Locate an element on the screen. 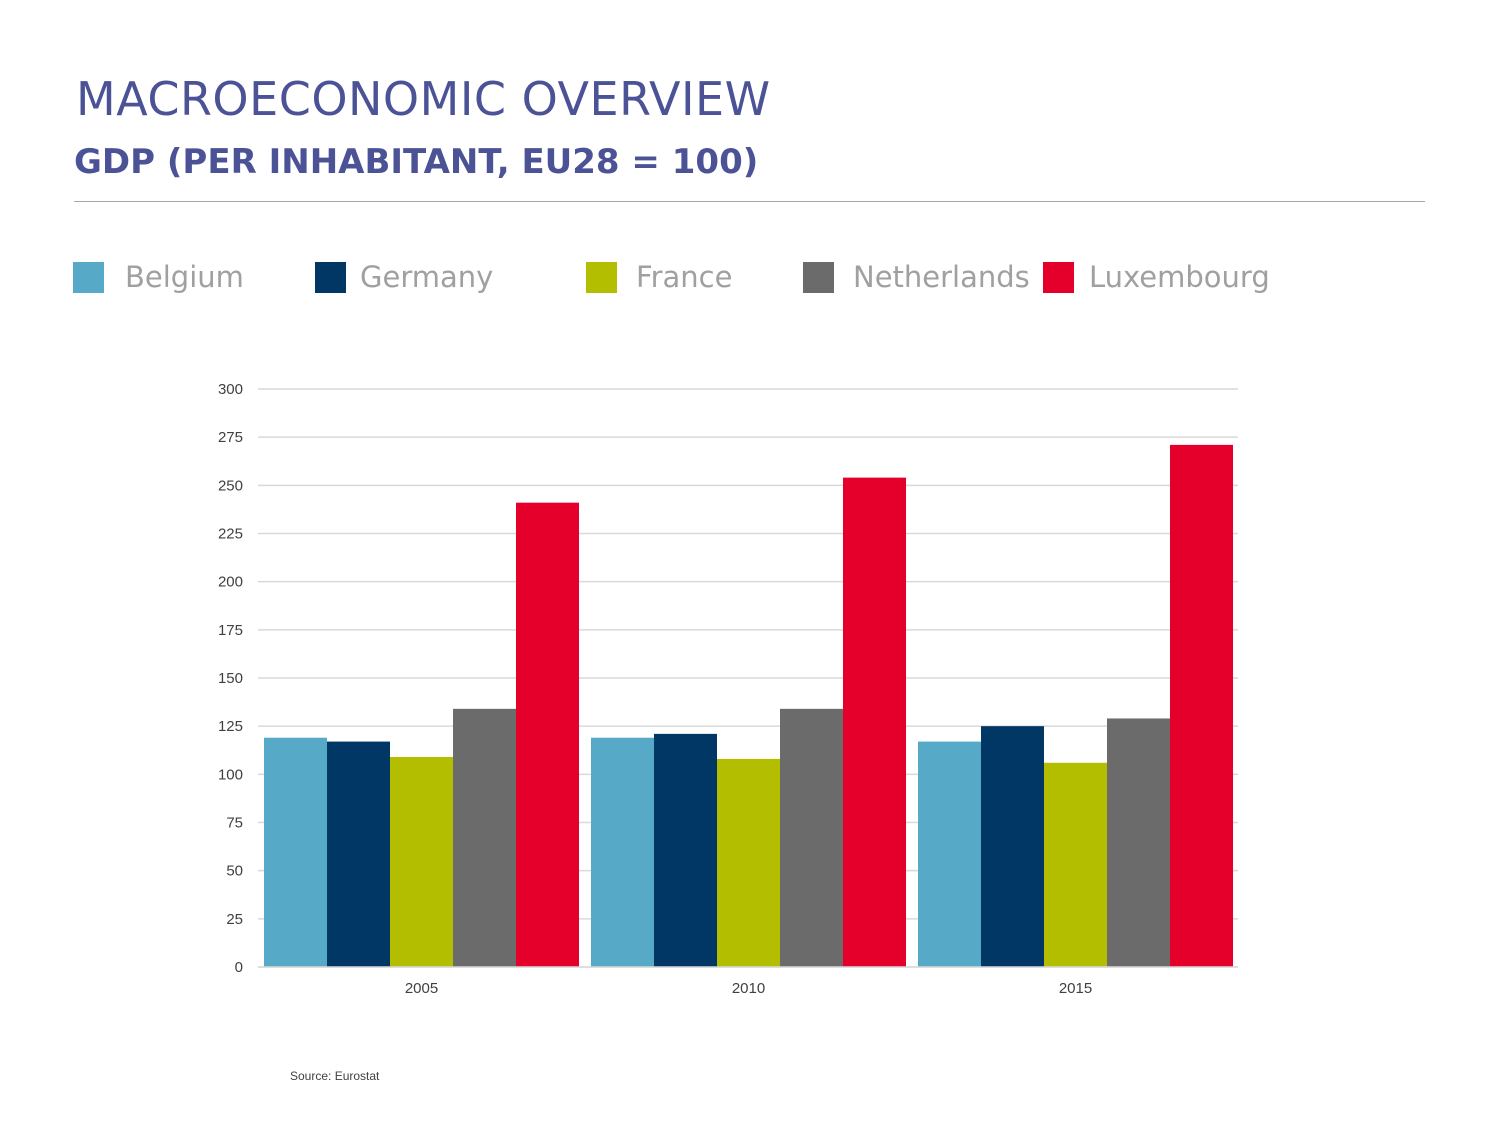  bar-netherlands-2010 is located at coordinates (811, 837).